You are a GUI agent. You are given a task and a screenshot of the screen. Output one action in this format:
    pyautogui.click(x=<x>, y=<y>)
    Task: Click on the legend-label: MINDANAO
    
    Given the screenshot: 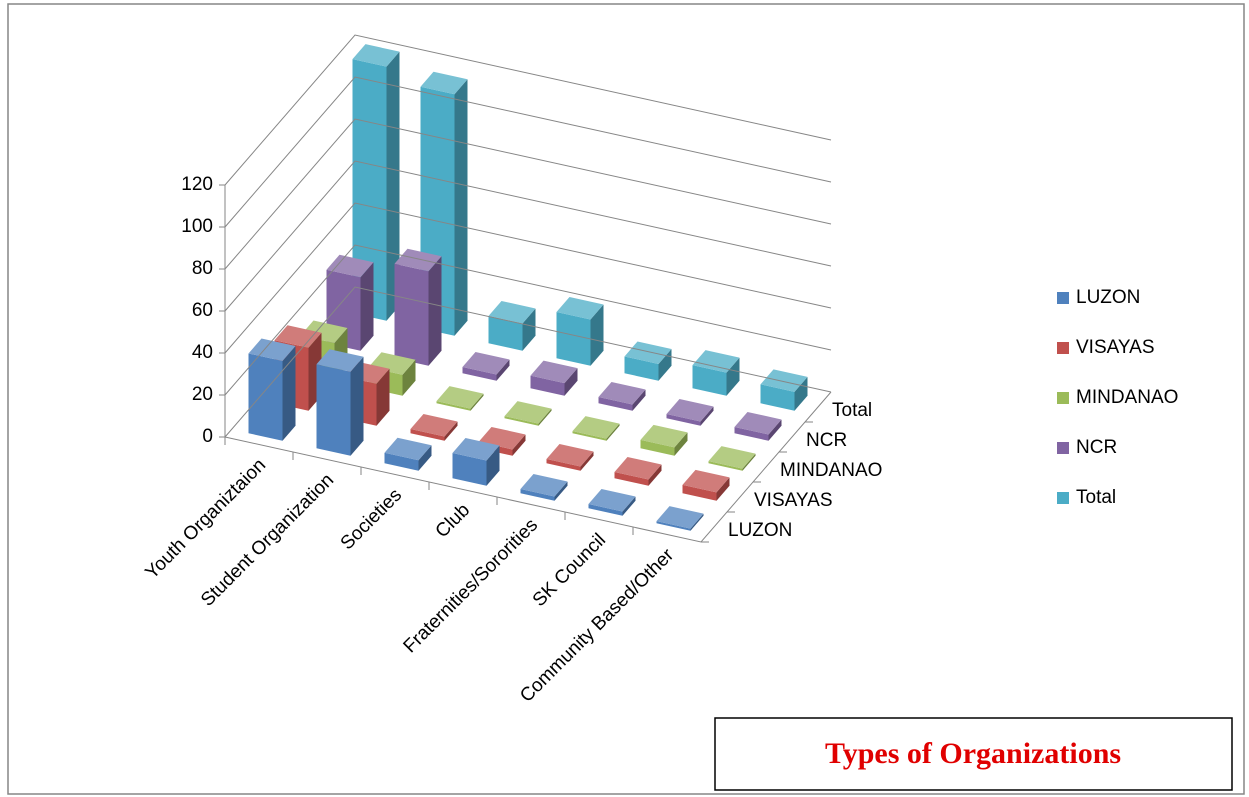 What is the action you would take?
    pyautogui.click(x=1127, y=397)
    